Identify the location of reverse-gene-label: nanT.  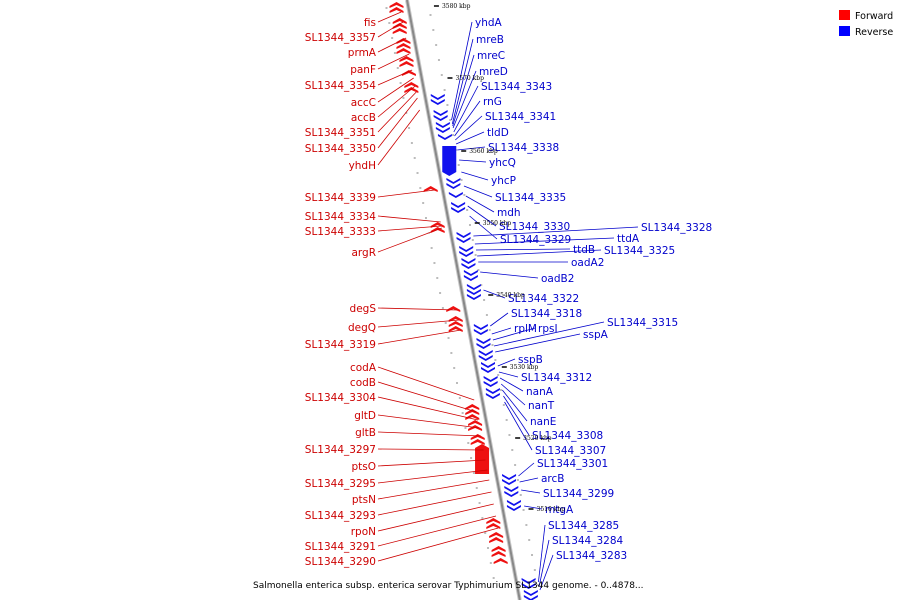
(541, 406).